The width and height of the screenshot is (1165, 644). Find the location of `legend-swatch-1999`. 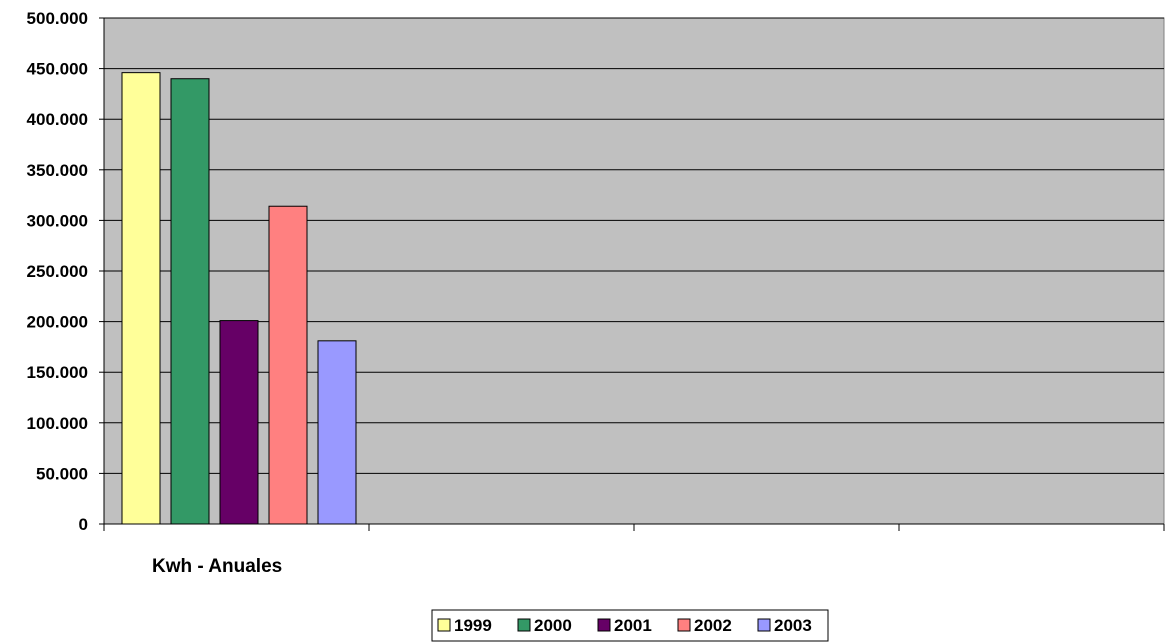

legend-swatch-1999 is located at coordinates (444, 625).